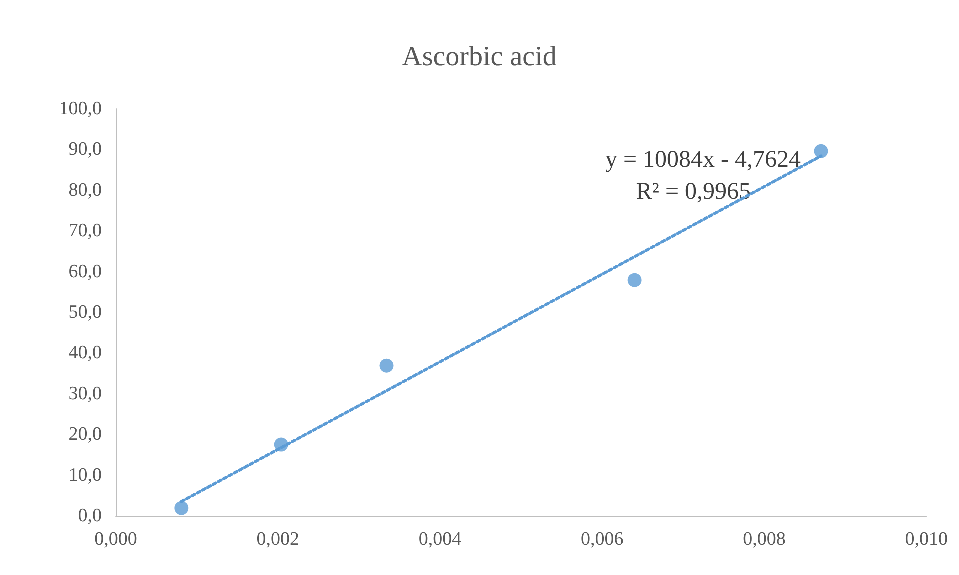 The image size is (959, 575). I want to click on y-tick-label: 30,0, so click(85, 393).